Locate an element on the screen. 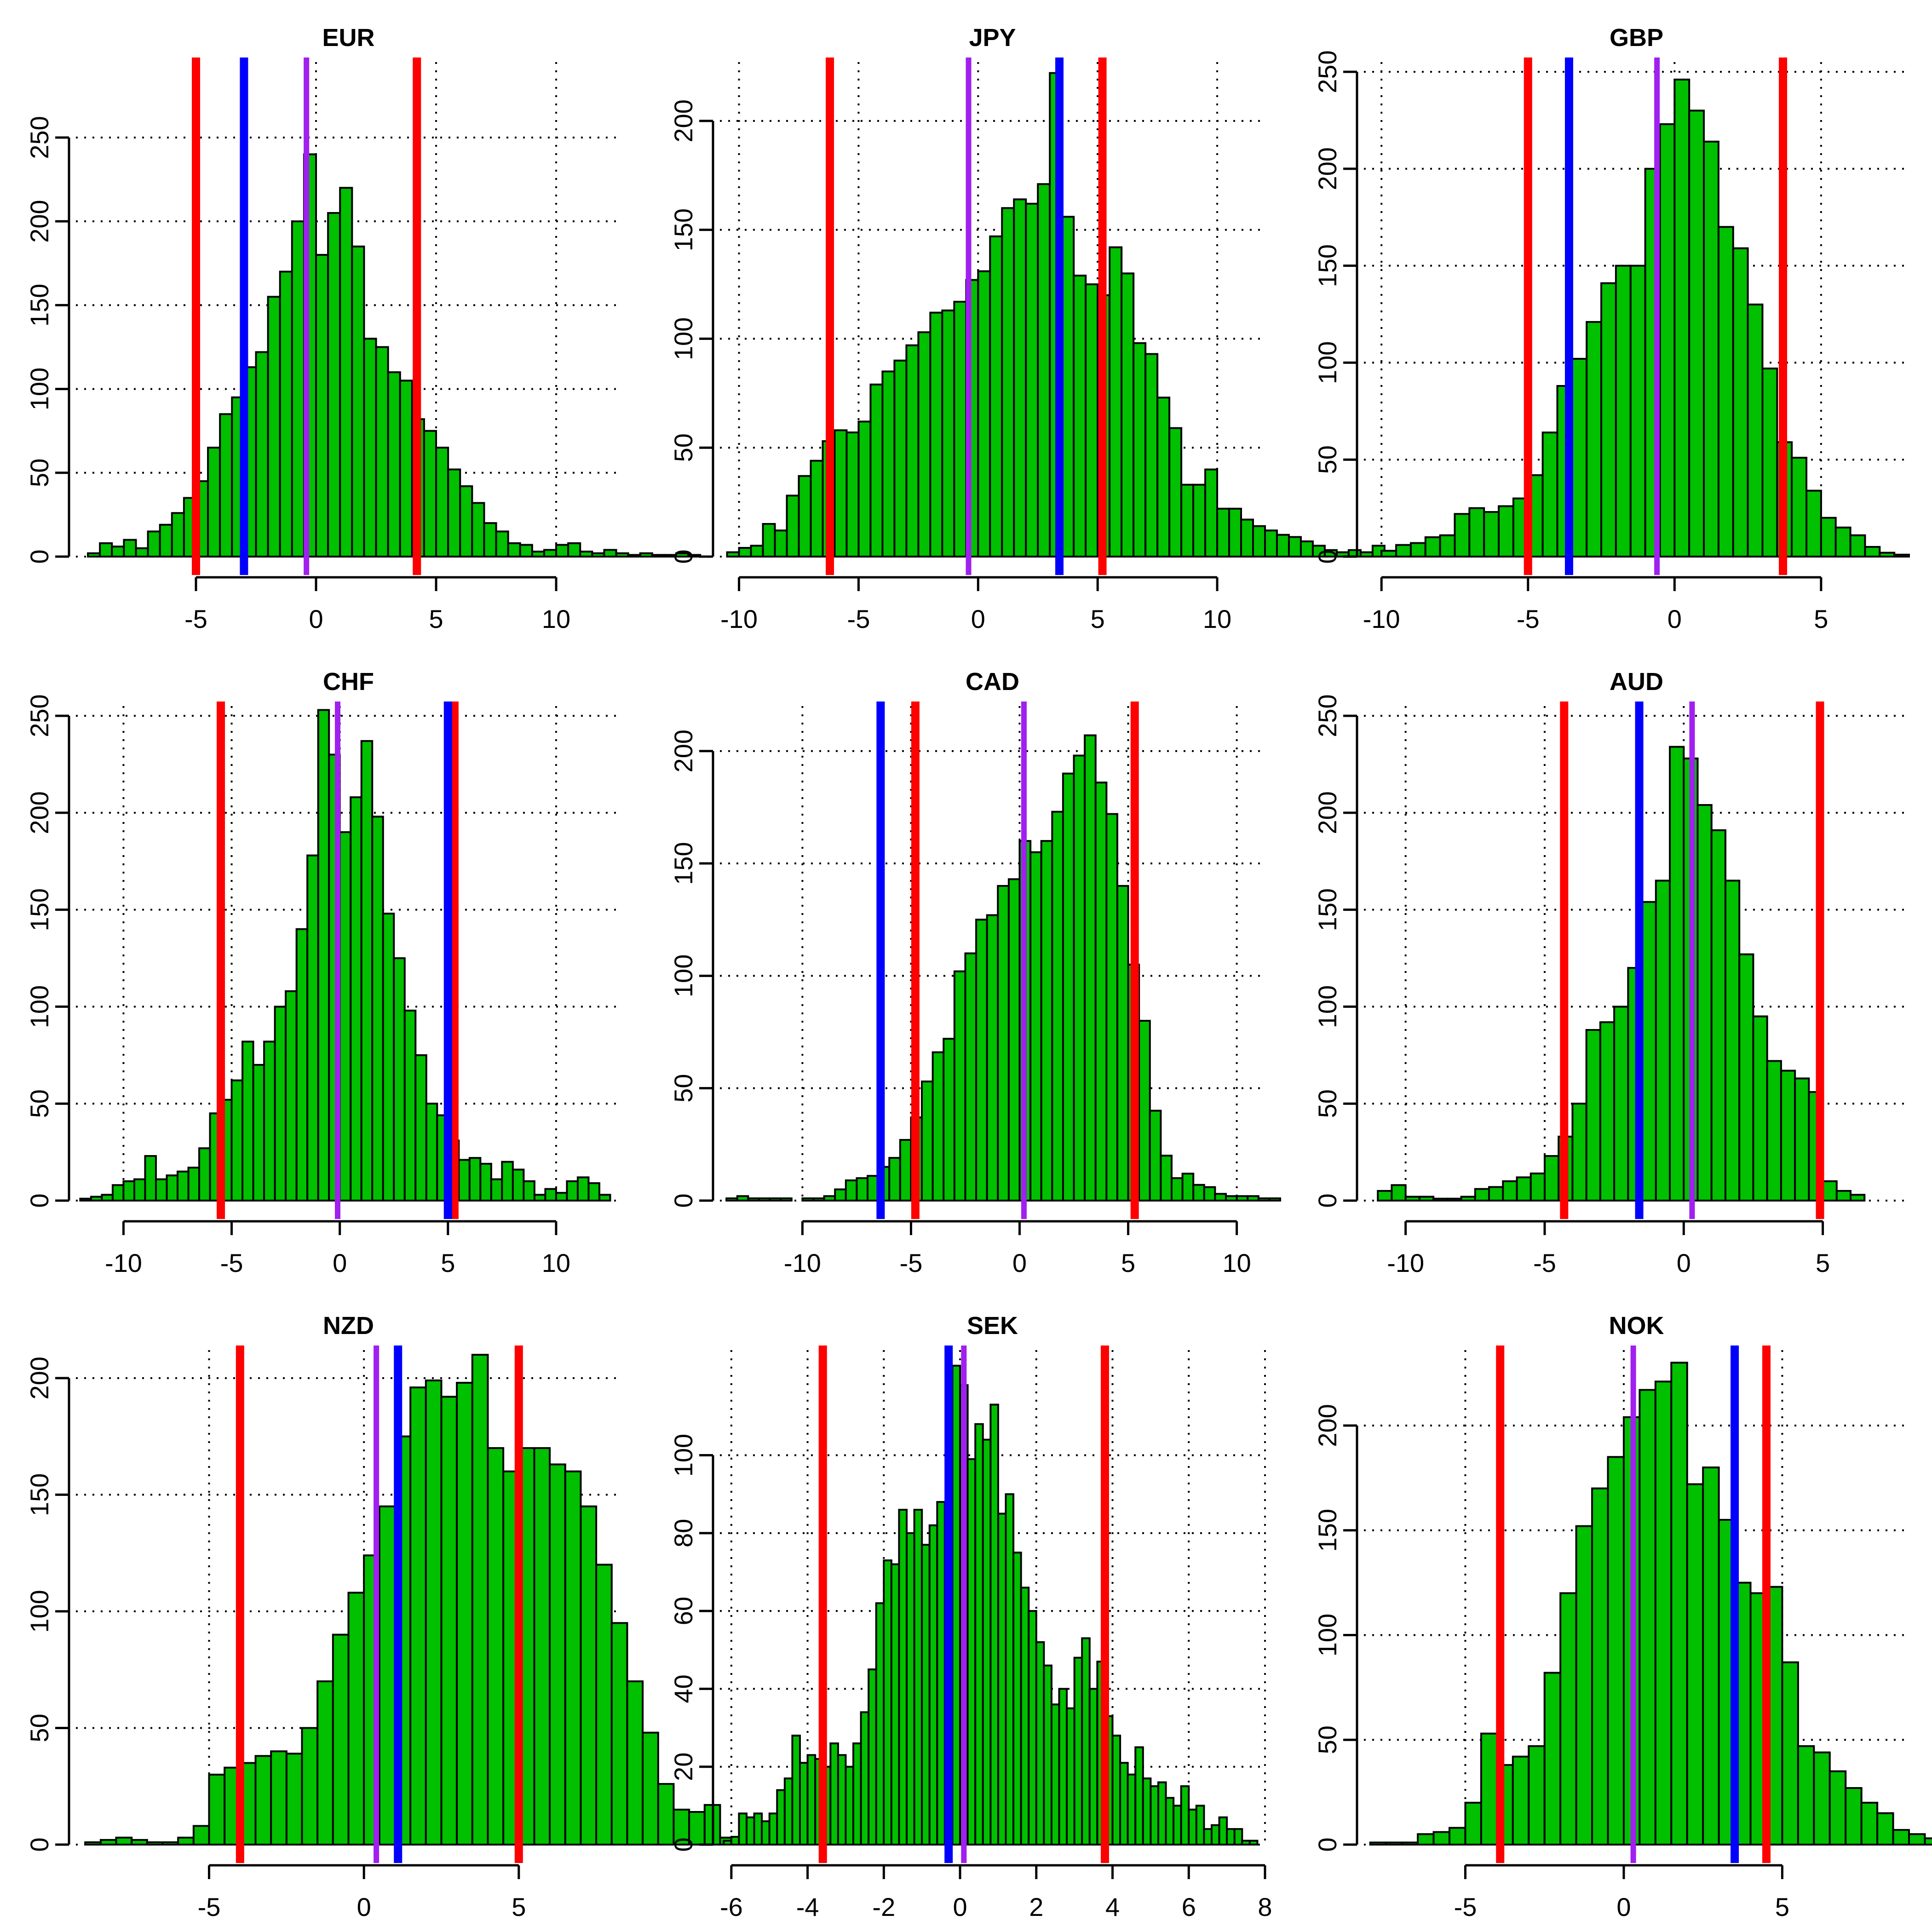 The height and width of the screenshot is (1932, 1932). y-tick-label: 150 is located at coordinates (1327, 1530).